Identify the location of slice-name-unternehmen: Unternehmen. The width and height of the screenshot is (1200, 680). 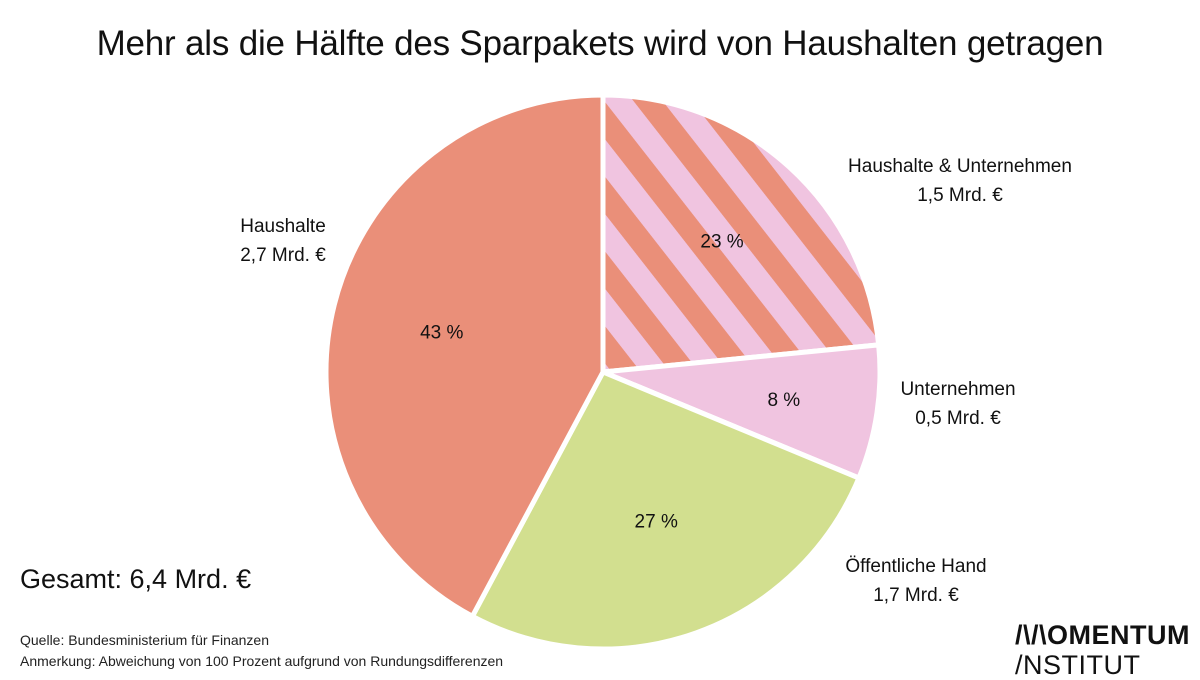
(957, 389).